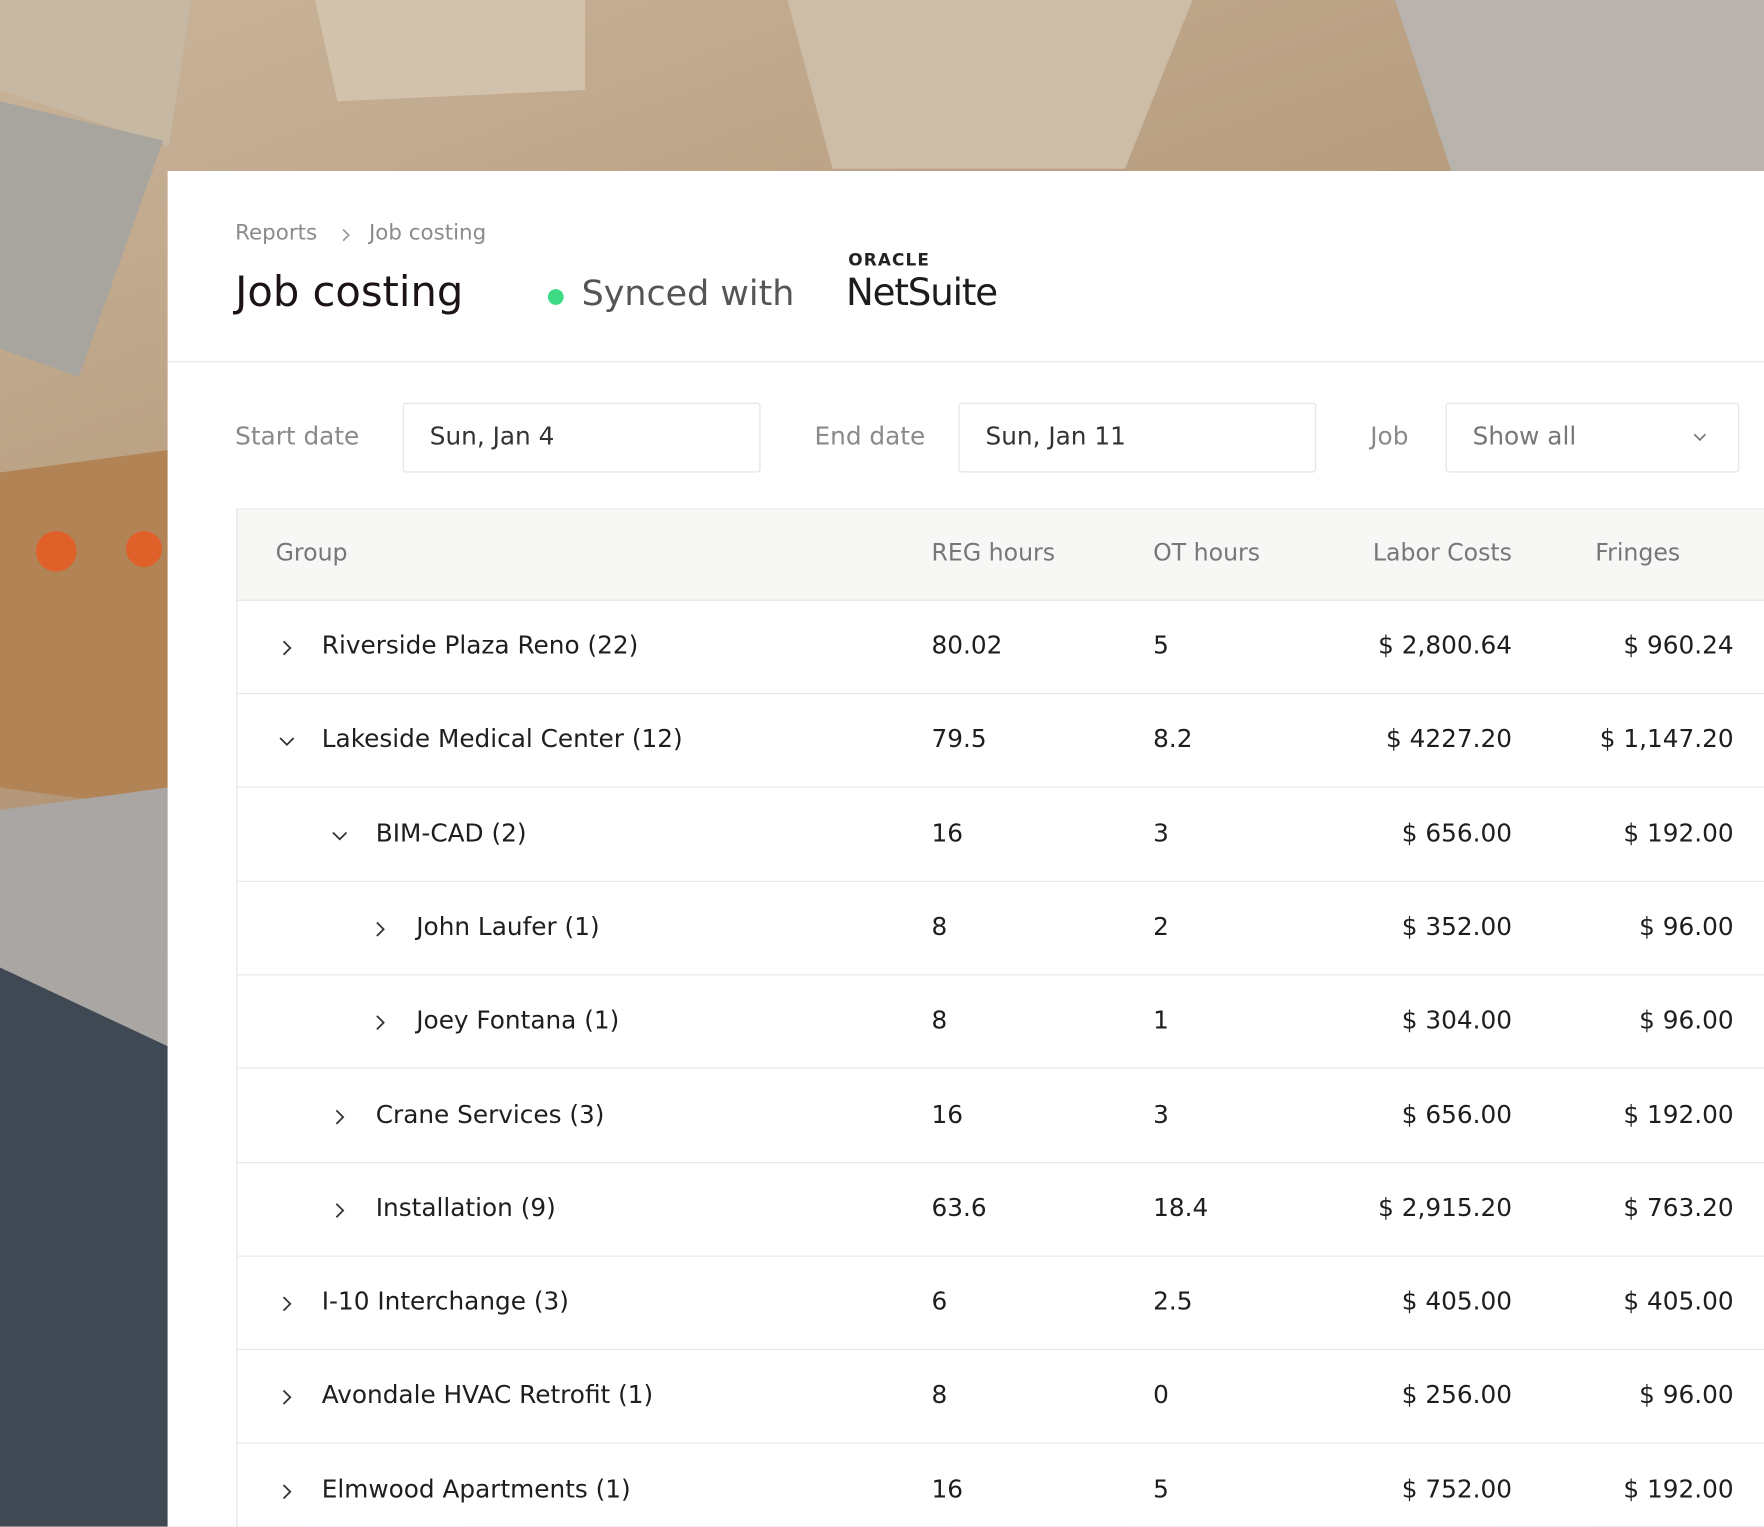 The image size is (1764, 1527). I want to click on reg-hours: 80.02, so click(967, 646).